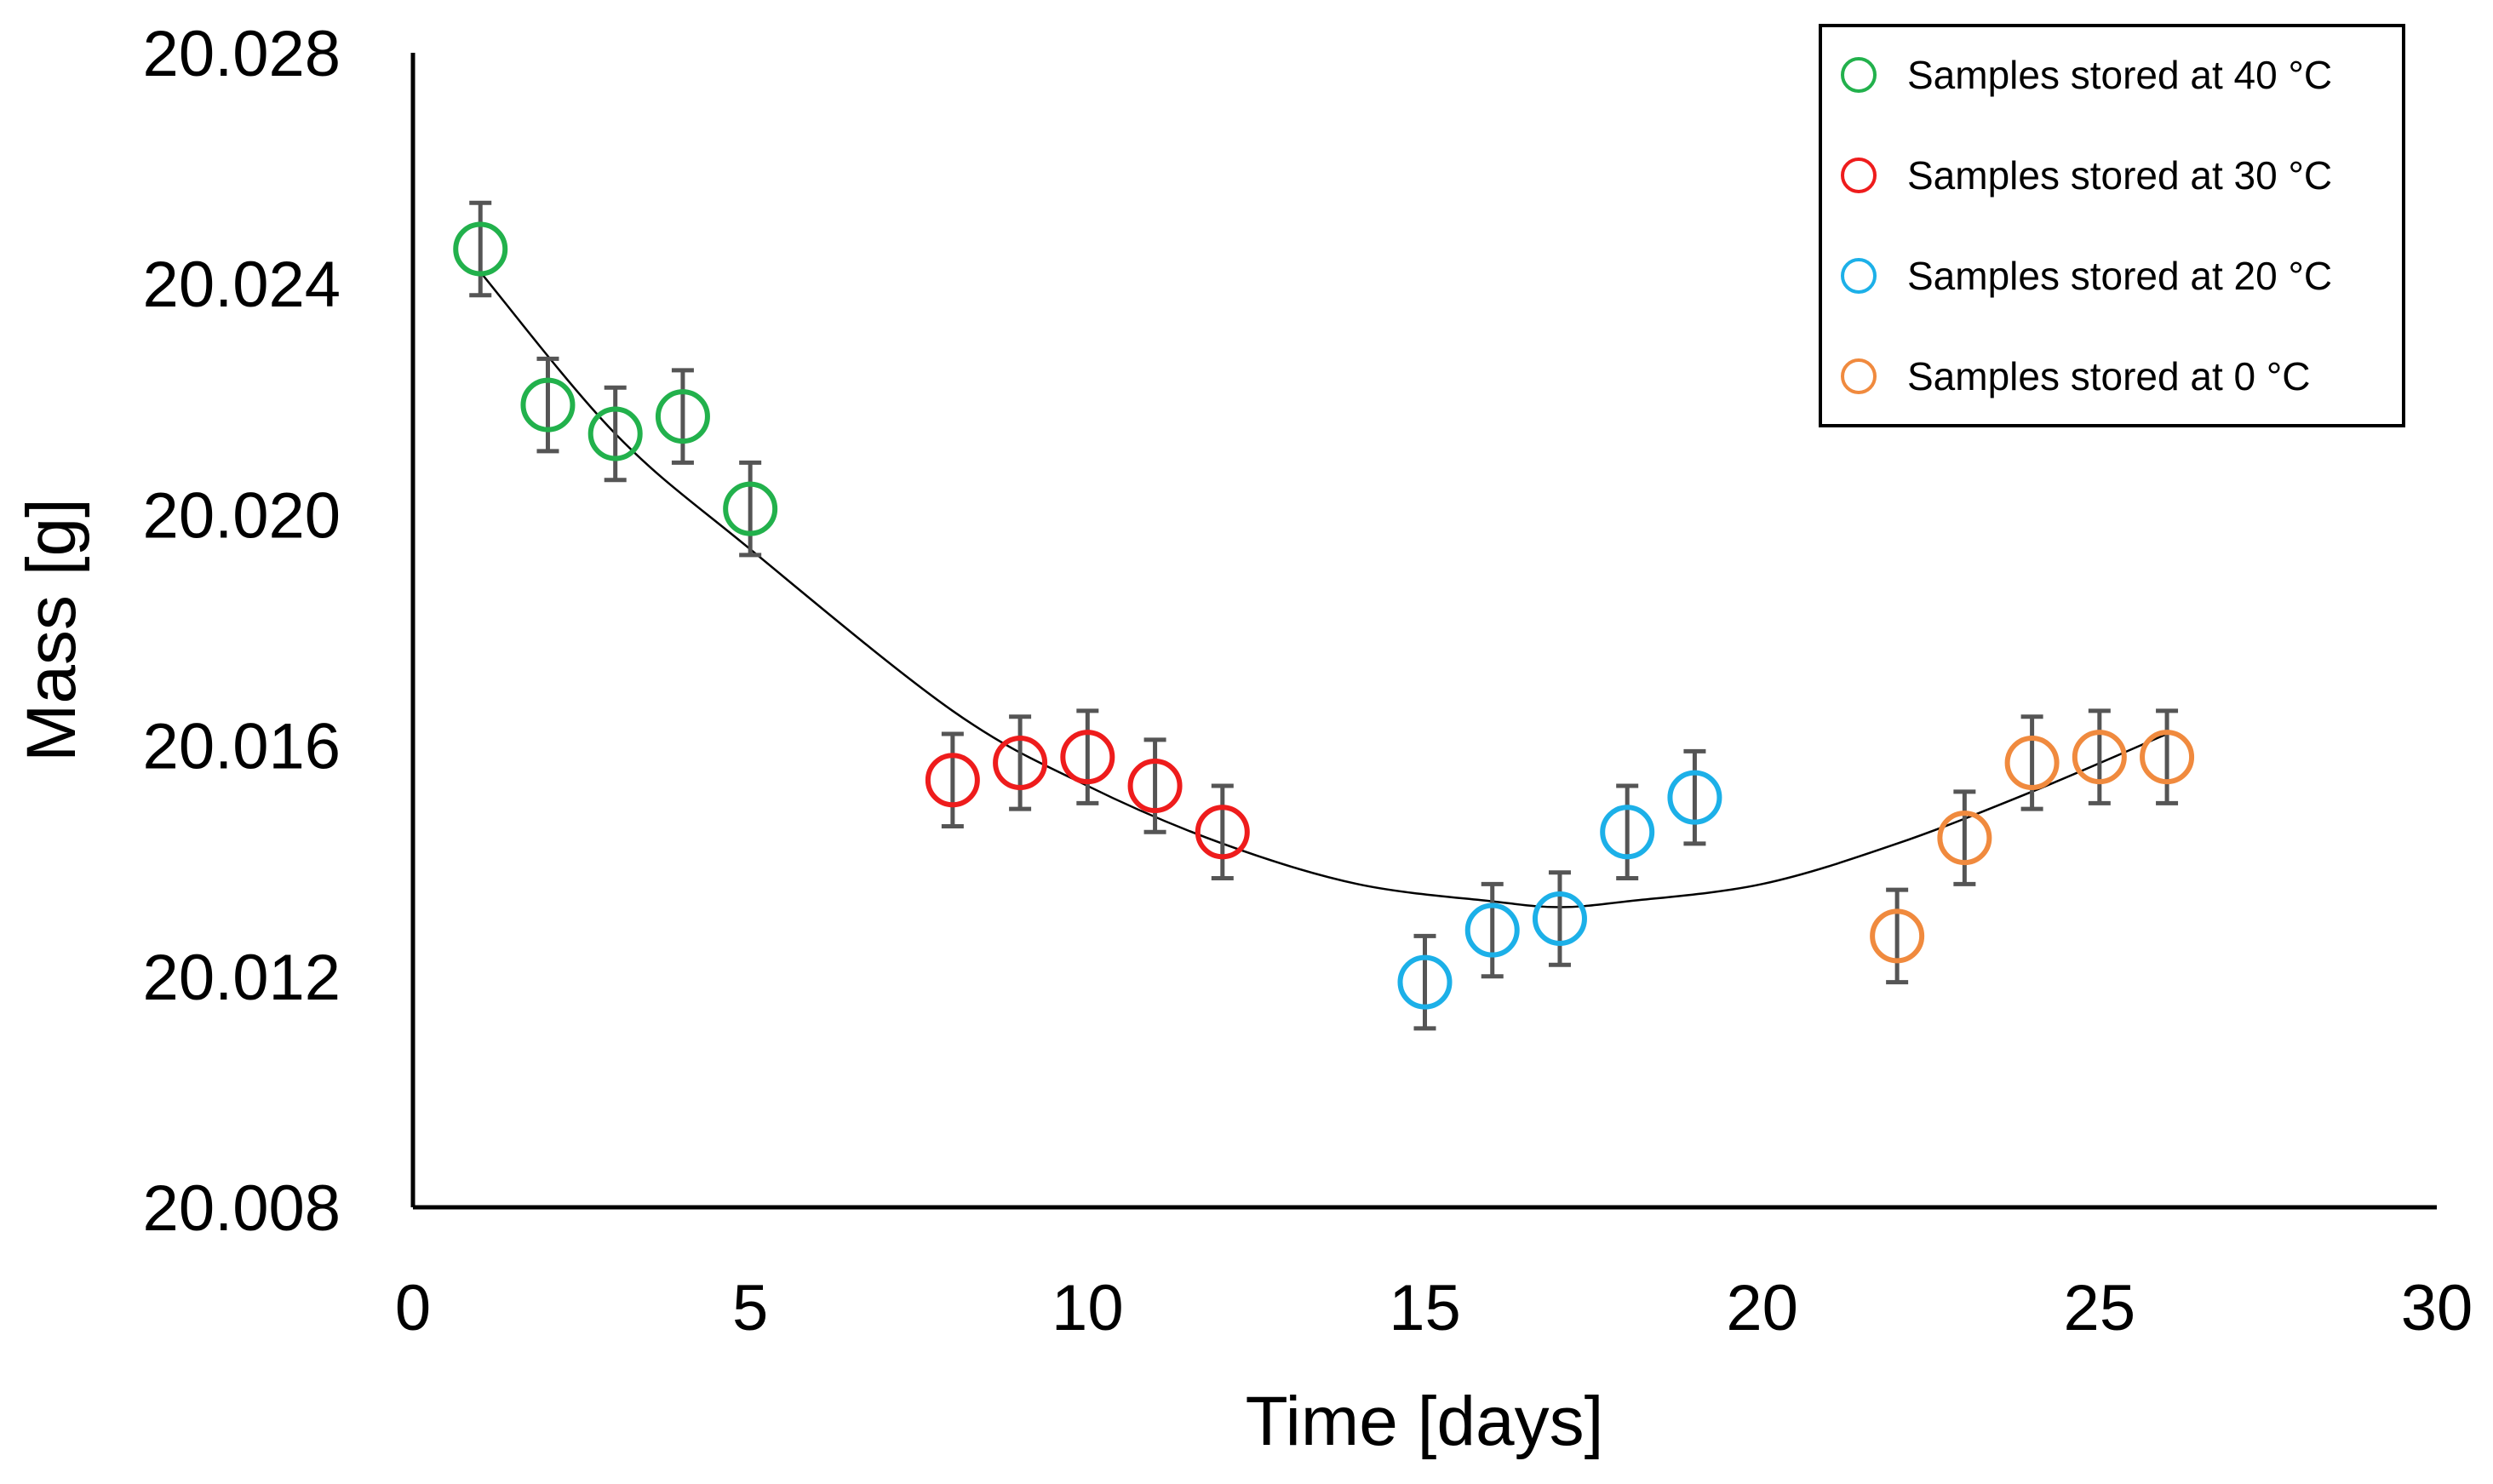  I want to click on y-tick-label: 20.016, so click(242, 747).